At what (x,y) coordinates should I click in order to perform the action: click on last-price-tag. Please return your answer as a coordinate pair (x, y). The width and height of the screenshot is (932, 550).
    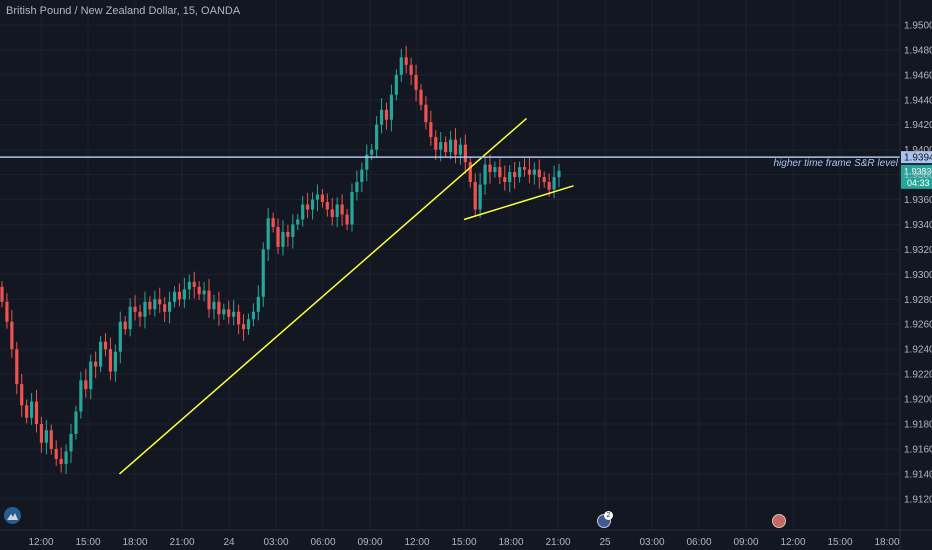
    Looking at the image, I should click on (916, 176).